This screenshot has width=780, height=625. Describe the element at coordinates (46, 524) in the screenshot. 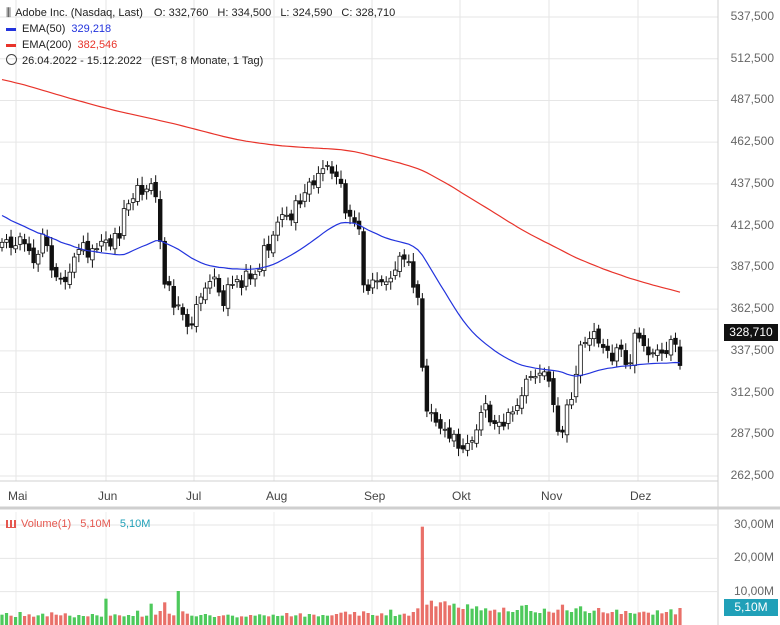

I see `volume-label: Volume(1)` at that location.